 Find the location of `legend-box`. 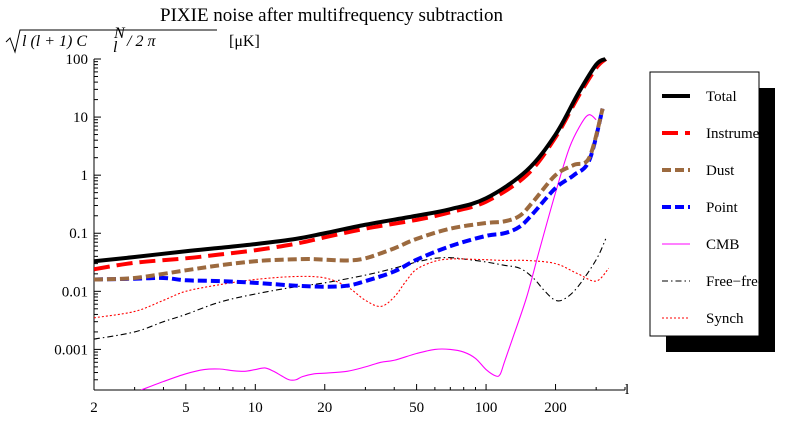

legend-box is located at coordinates (704, 204).